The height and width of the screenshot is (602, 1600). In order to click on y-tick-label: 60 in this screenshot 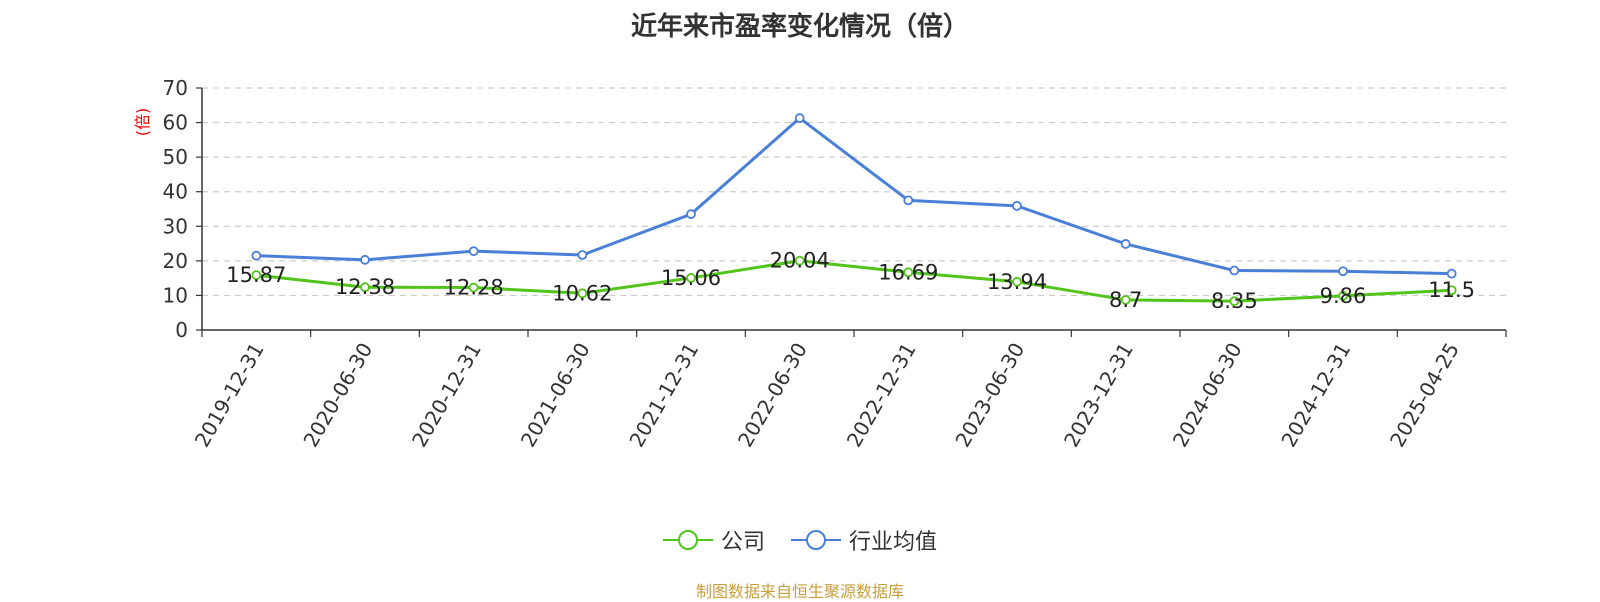, I will do `click(175, 123)`.